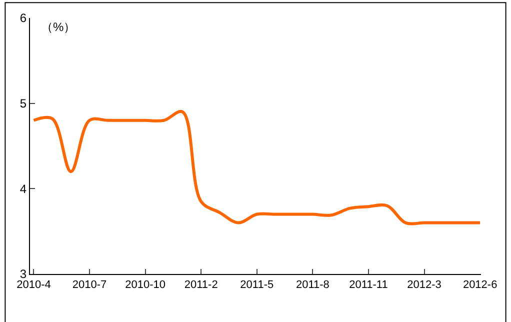 The height and width of the screenshot is (322, 511). I want to click on y-tick-label: 4, so click(23, 189).